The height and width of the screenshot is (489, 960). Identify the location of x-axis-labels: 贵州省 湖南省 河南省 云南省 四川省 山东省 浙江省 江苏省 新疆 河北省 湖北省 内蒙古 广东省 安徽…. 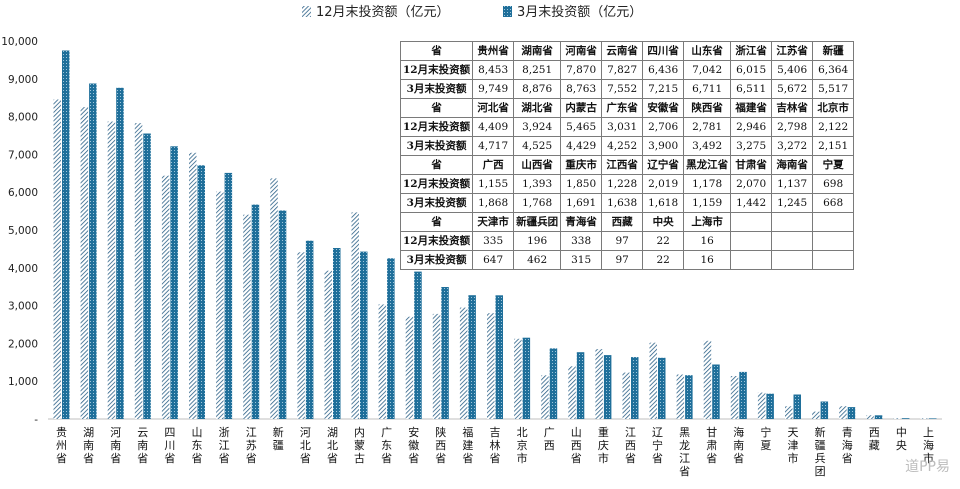
(495, 451).